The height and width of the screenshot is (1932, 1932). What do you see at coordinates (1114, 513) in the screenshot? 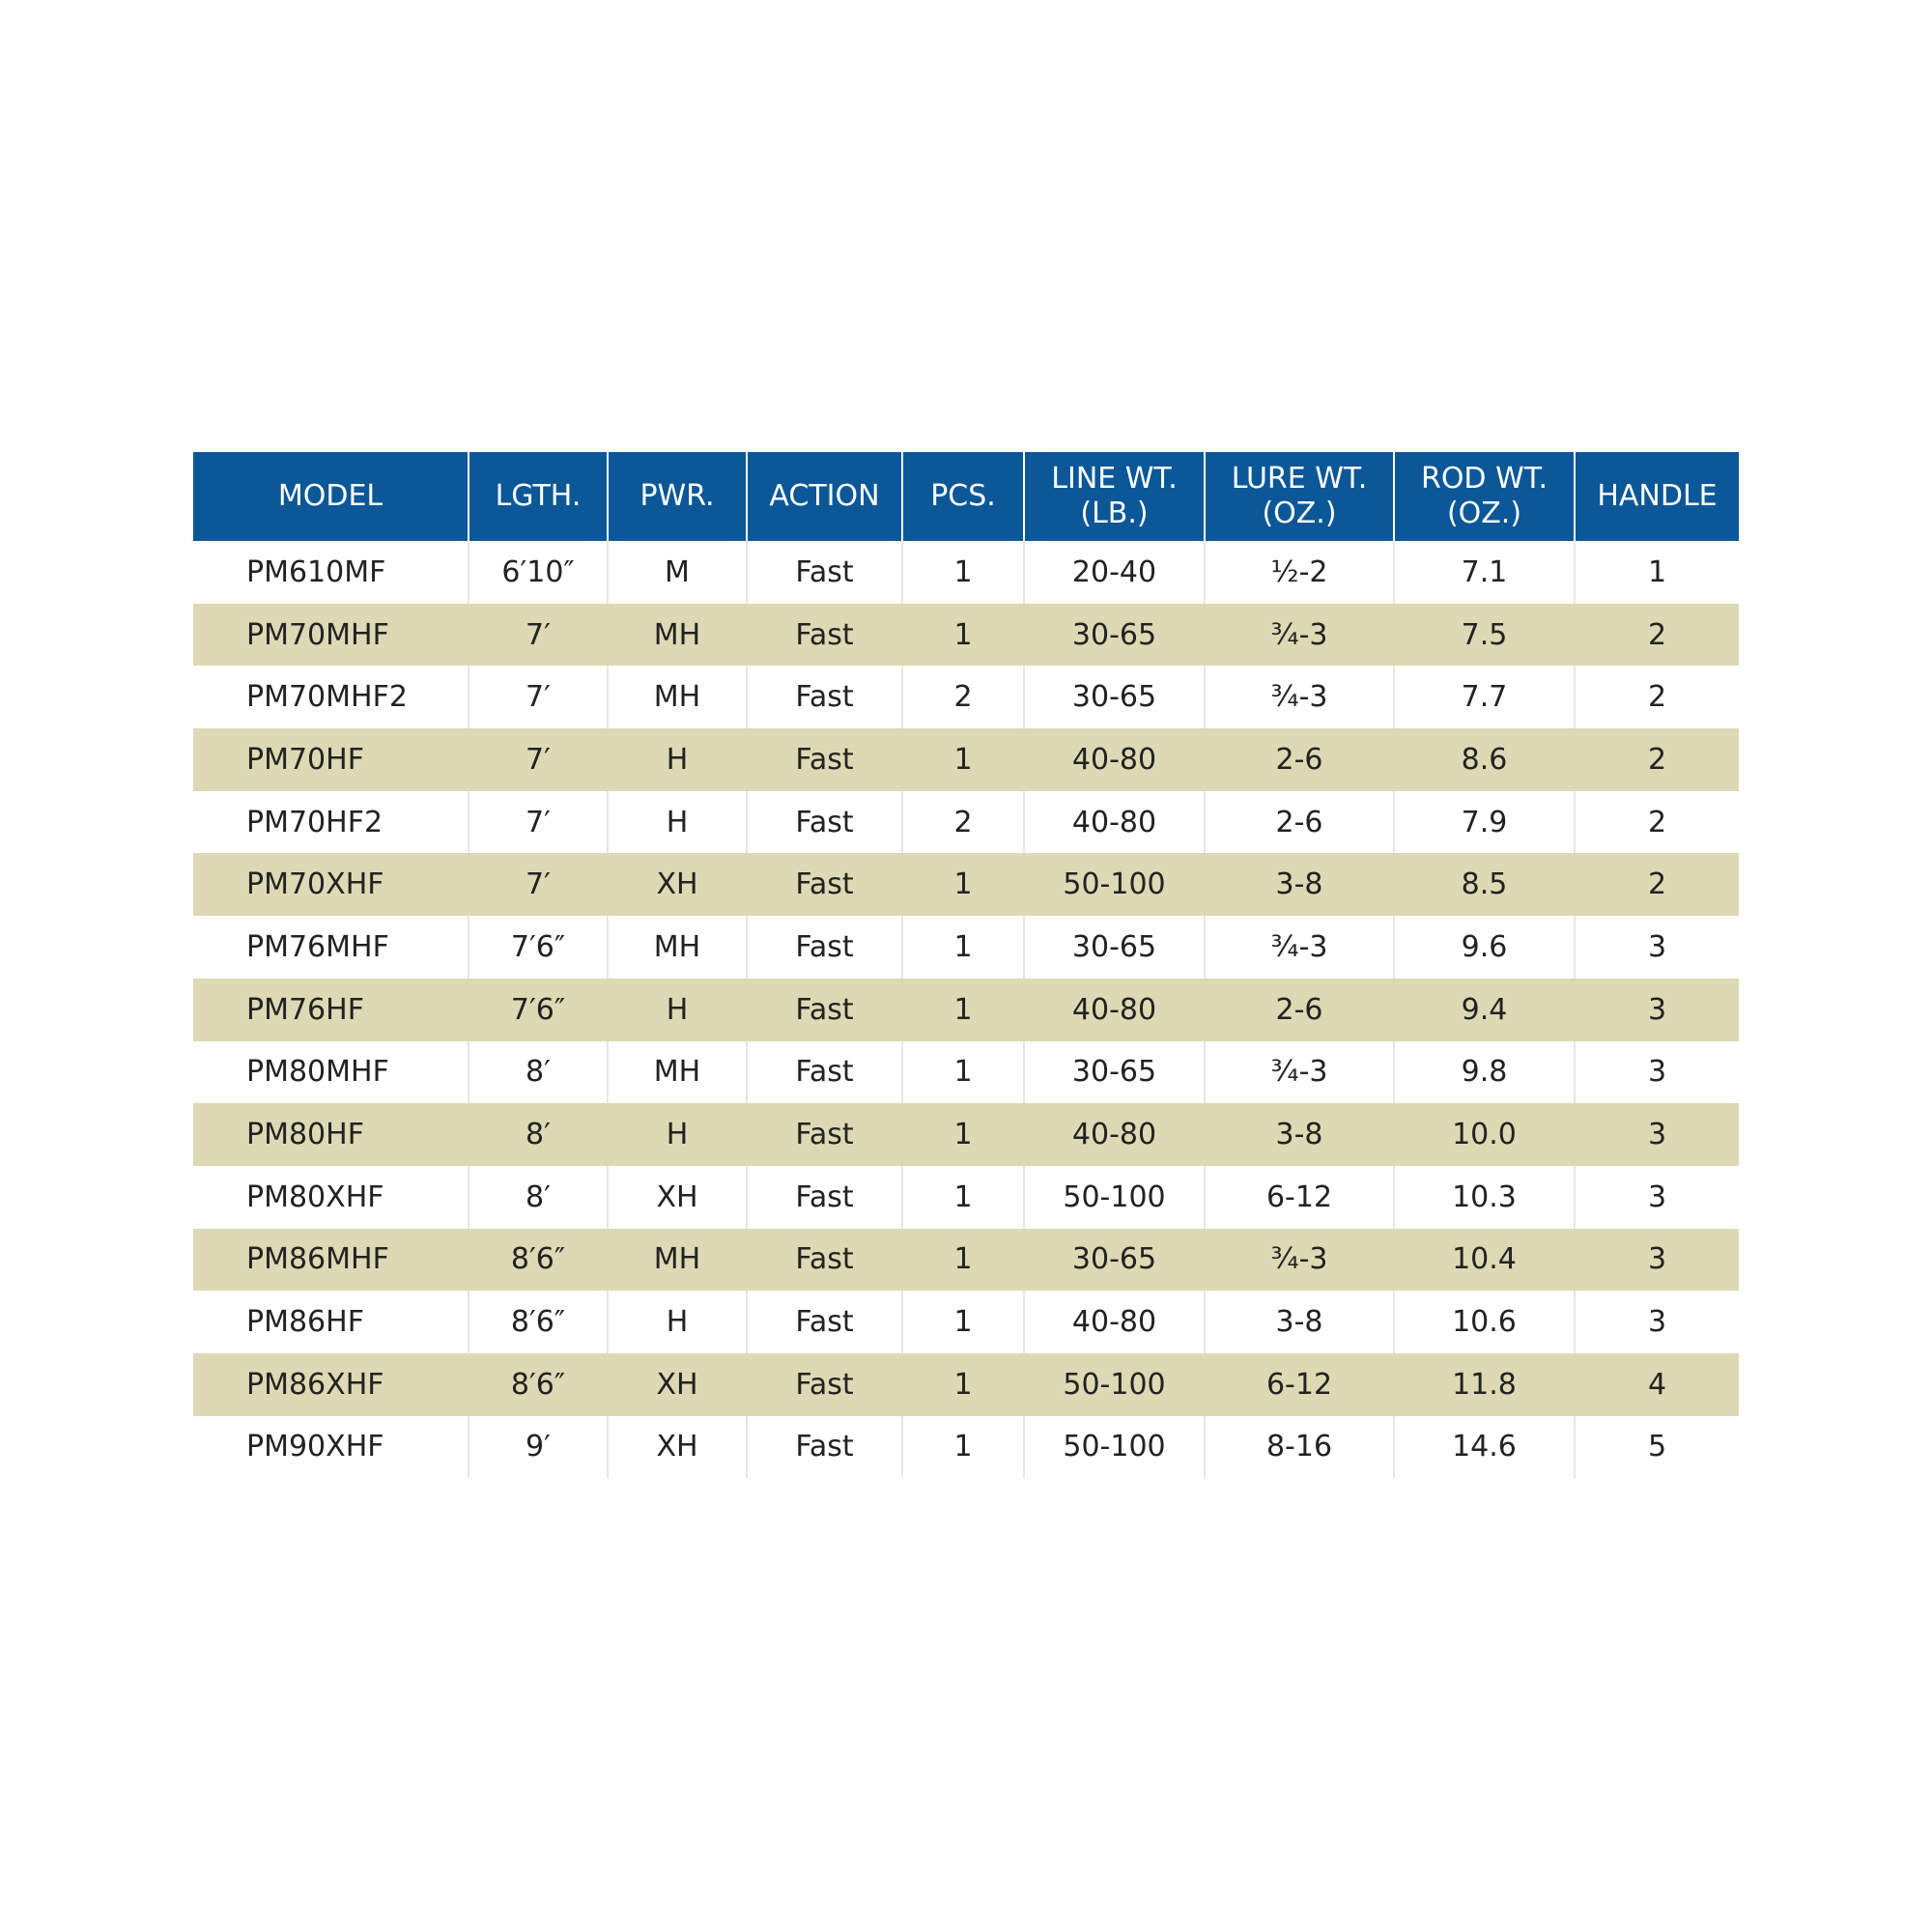
I see `header-text: (LB.)` at bounding box center [1114, 513].